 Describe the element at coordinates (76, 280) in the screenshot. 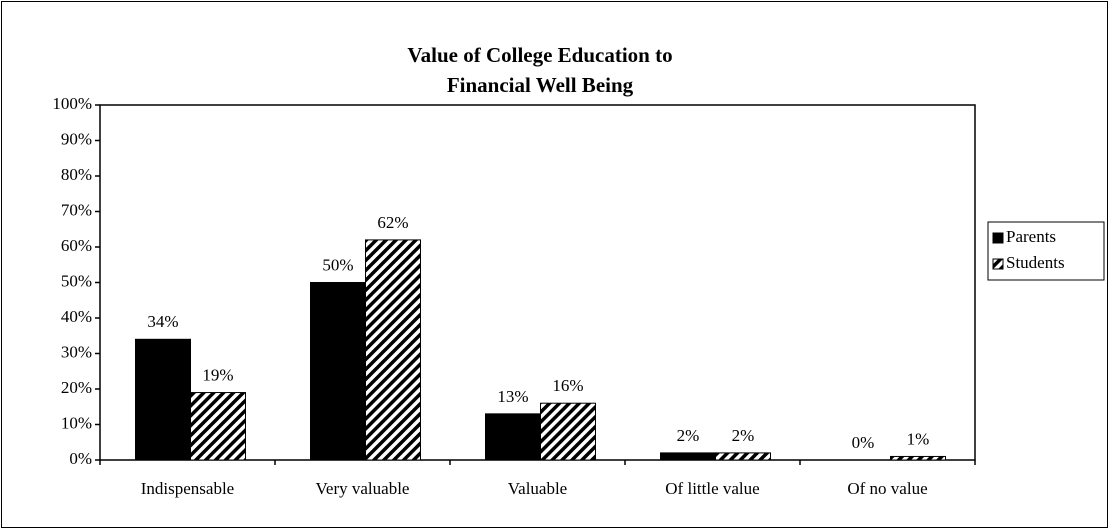

I see `y-tick-label: 50%` at that location.